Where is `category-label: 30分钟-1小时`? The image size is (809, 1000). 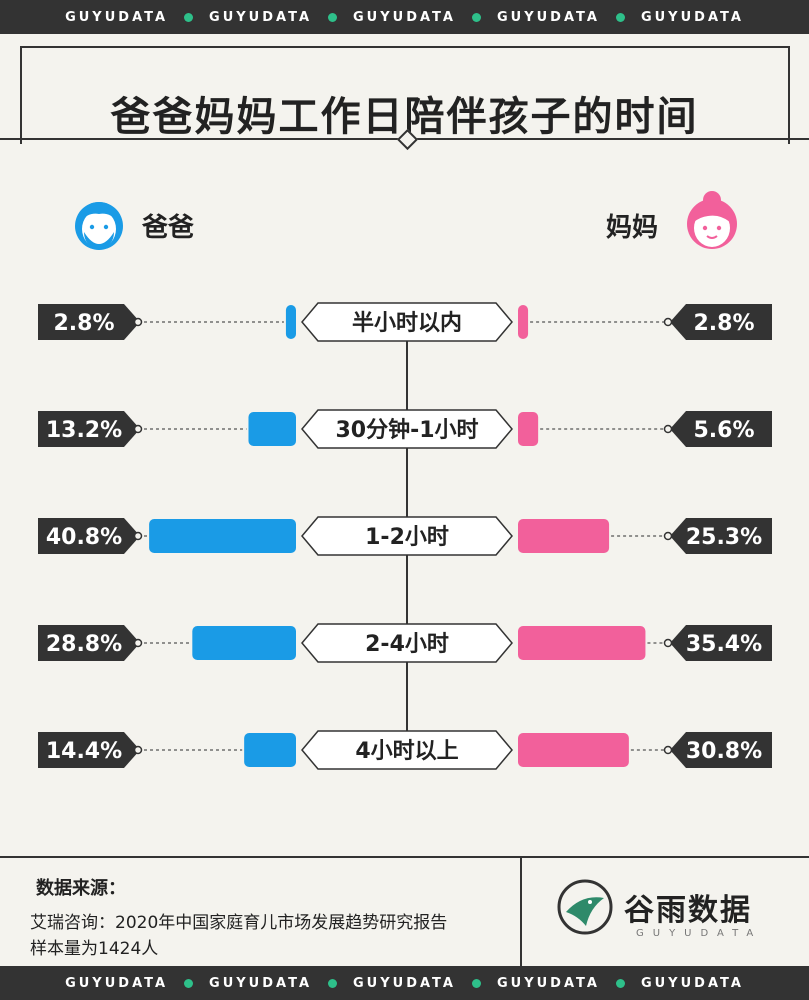 category-label: 30分钟-1小时 is located at coordinates (406, 430).